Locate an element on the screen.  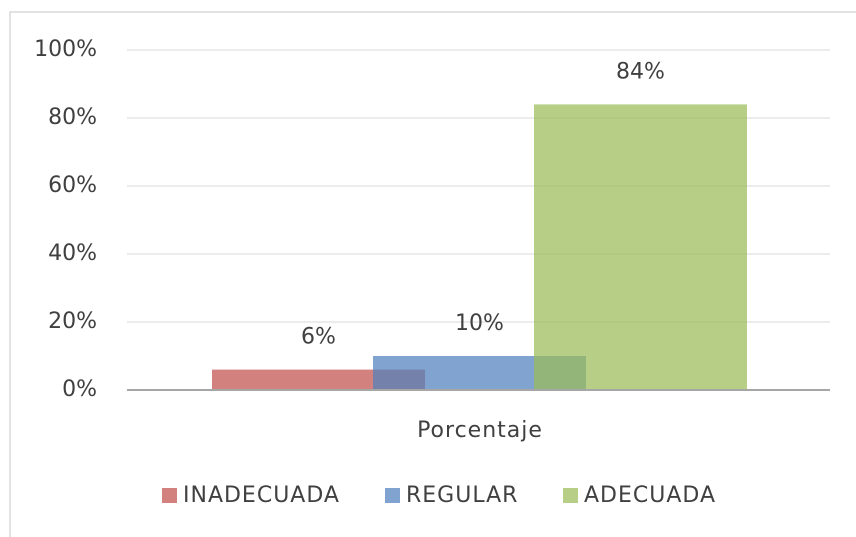
x-tick-label: Porcentaje is located at coordinates (480, 430).